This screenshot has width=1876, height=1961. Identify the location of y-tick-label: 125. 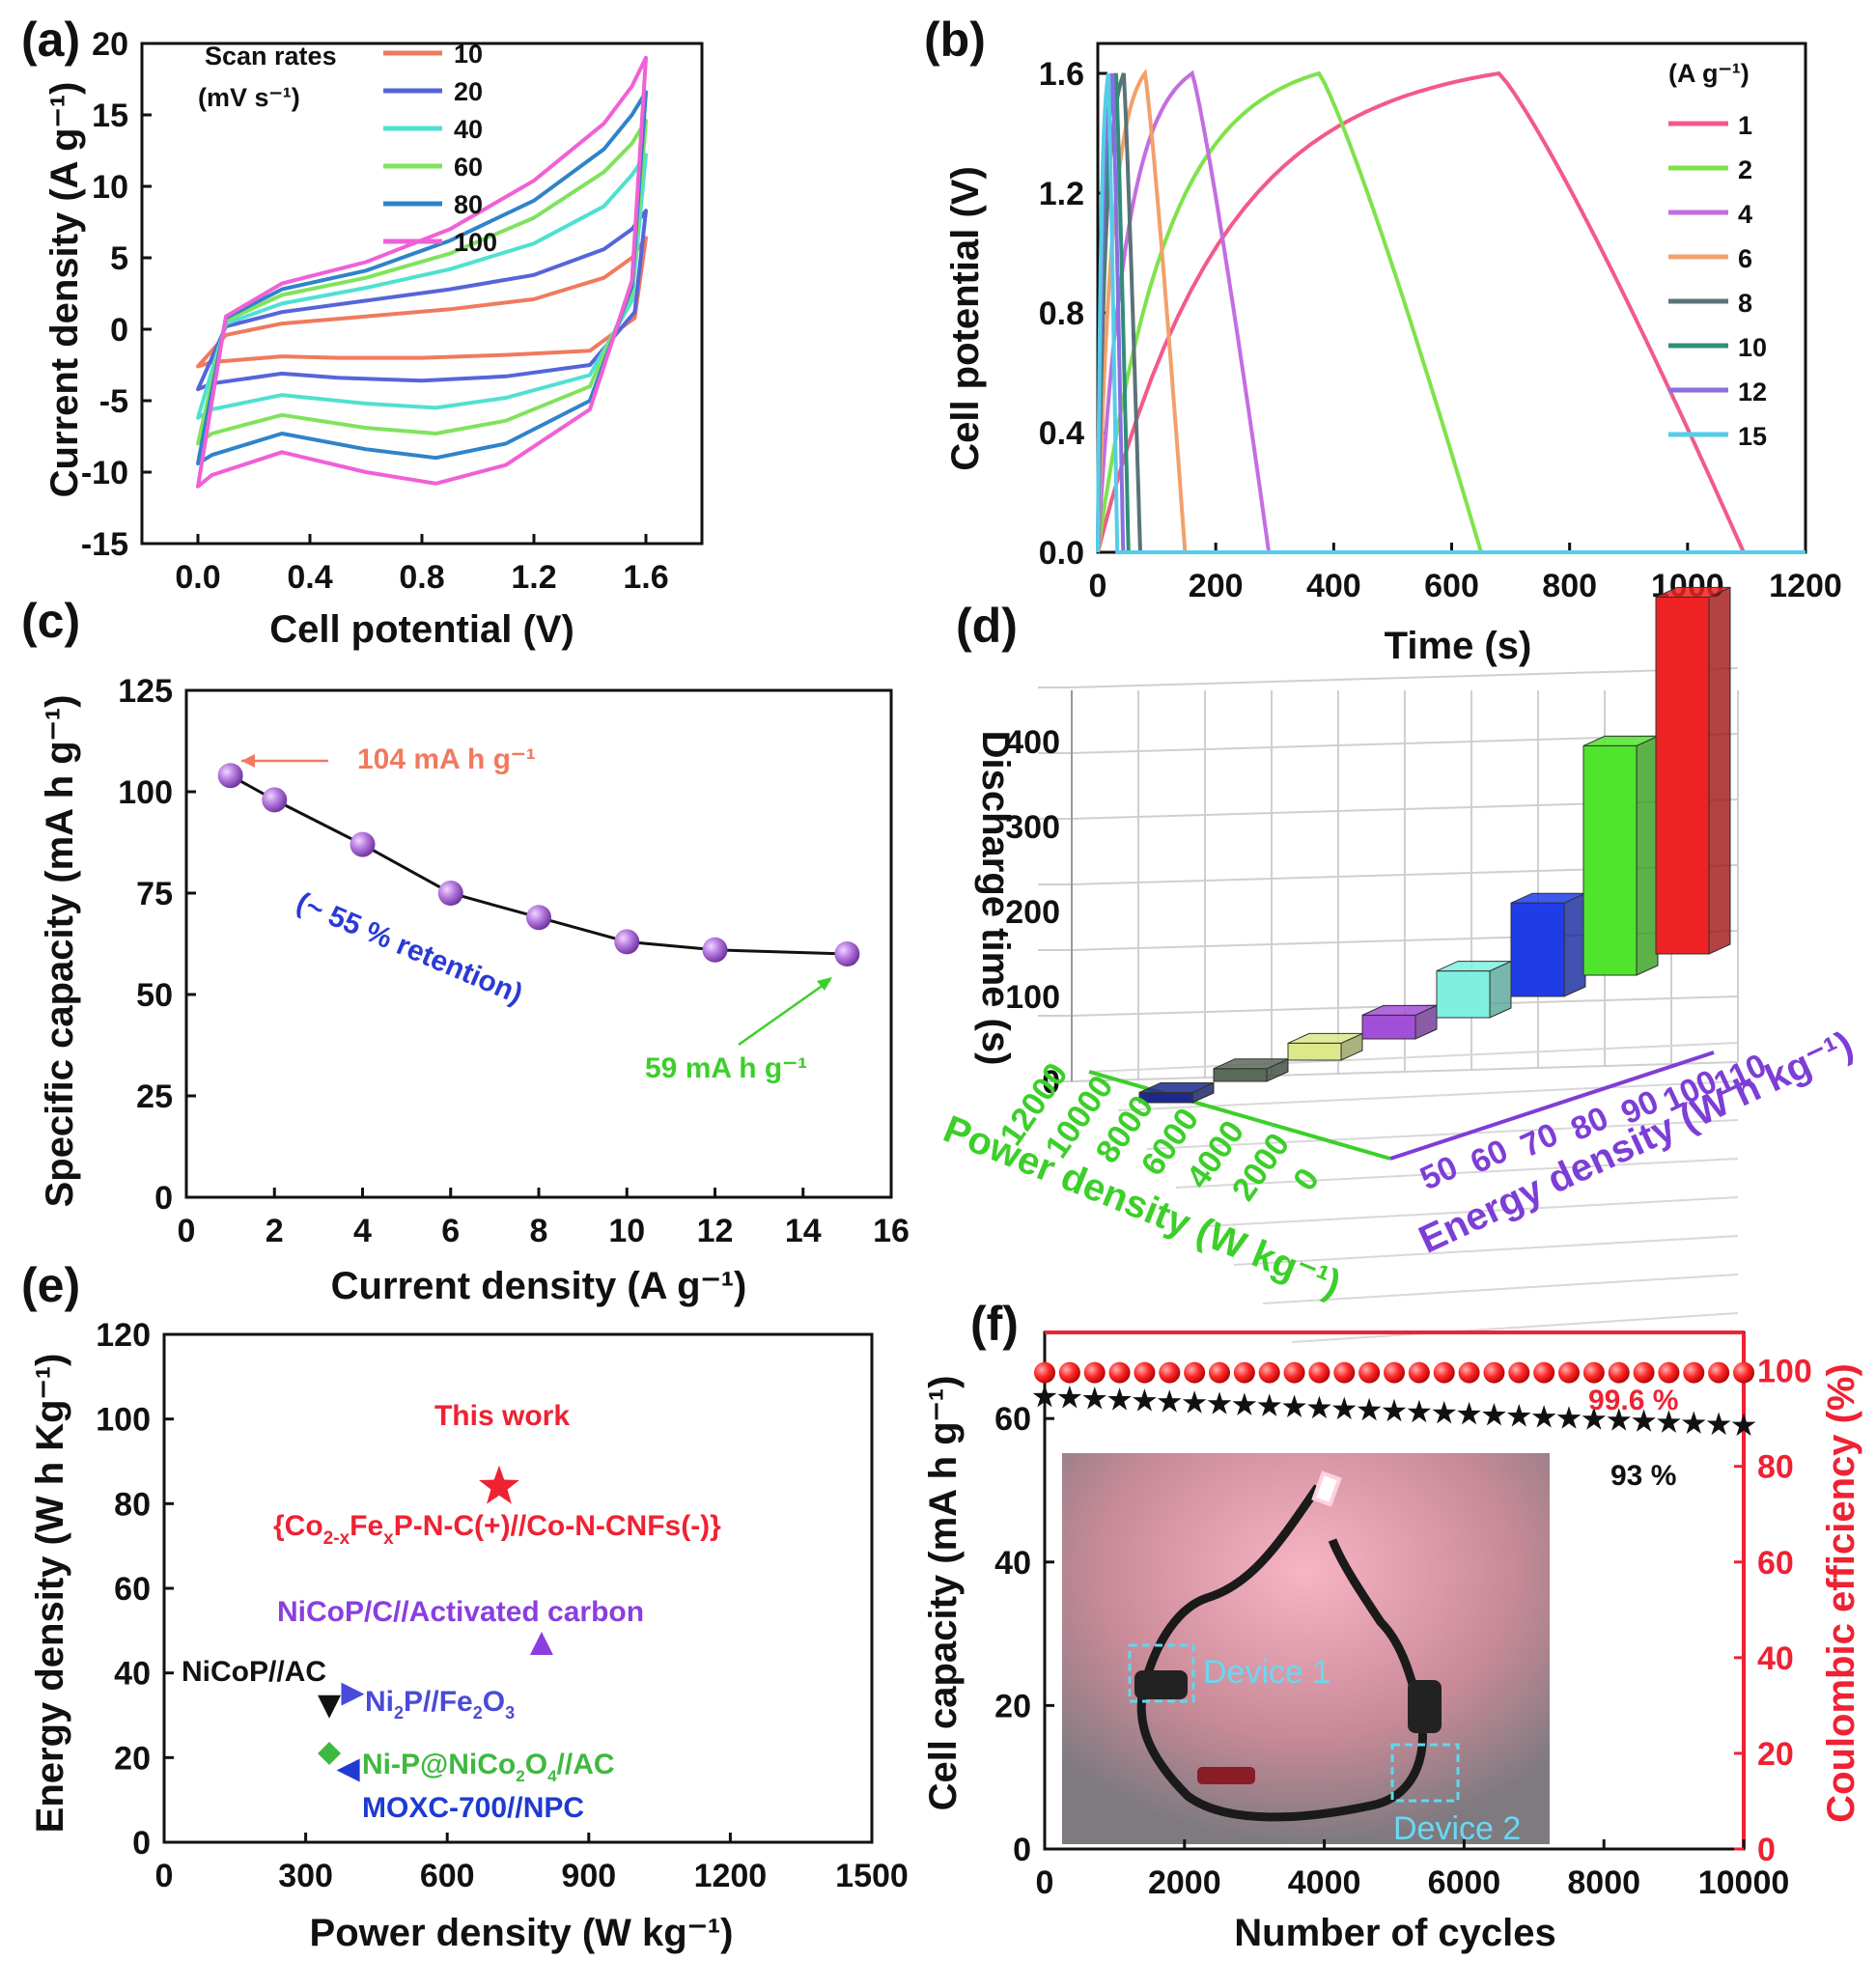
(146, 691).